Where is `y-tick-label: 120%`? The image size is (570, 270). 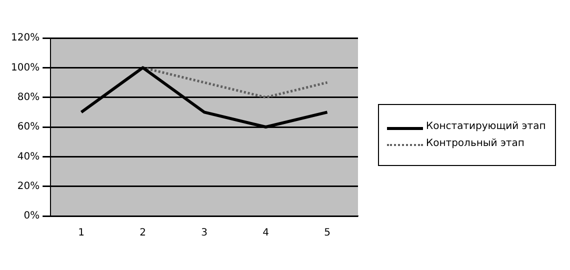 y-tick-label: 120% is located at coordinates (25, 38).